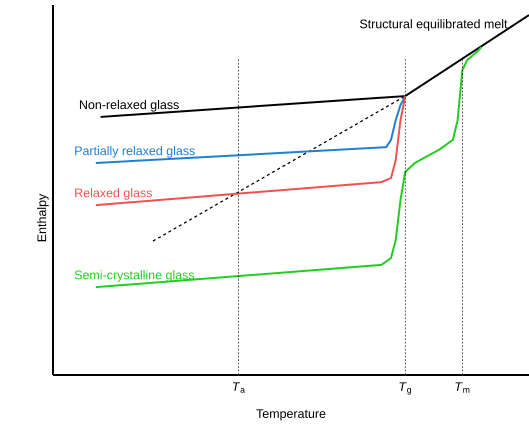 Image resolution: width=529 pixels, height=432 pixels. Describe the element at coordinates (462, 387) in the screenshot. I see `x-tick-label: T$_{m}$` at that location.